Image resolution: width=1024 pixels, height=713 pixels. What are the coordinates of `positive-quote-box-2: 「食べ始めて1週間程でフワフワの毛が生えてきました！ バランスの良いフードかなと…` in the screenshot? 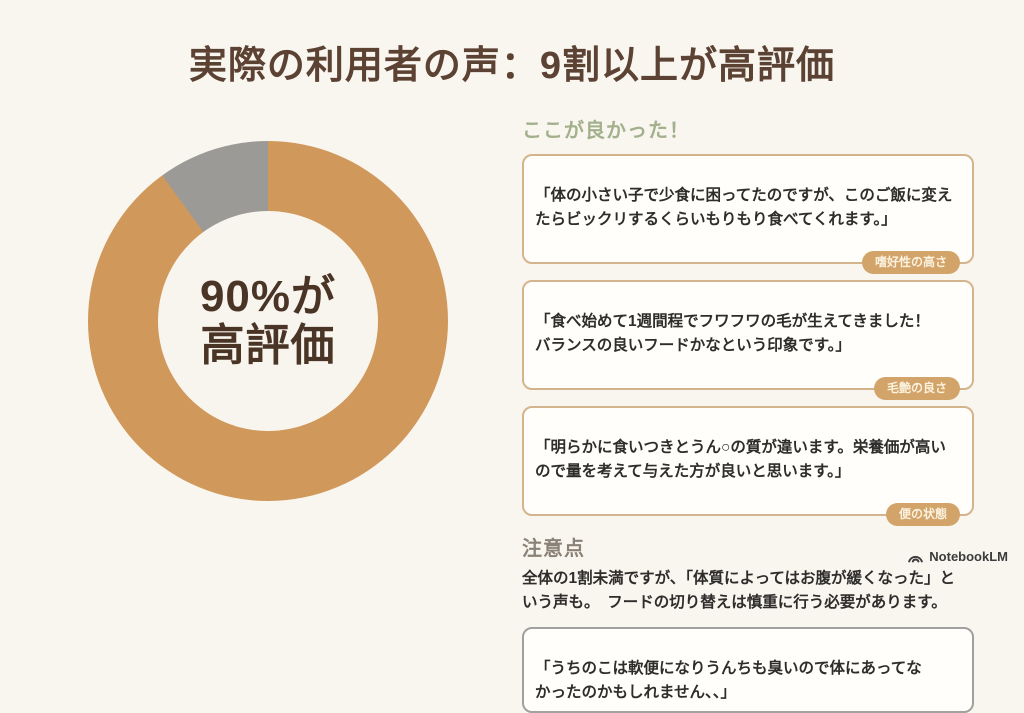 It's located at (748, 340).